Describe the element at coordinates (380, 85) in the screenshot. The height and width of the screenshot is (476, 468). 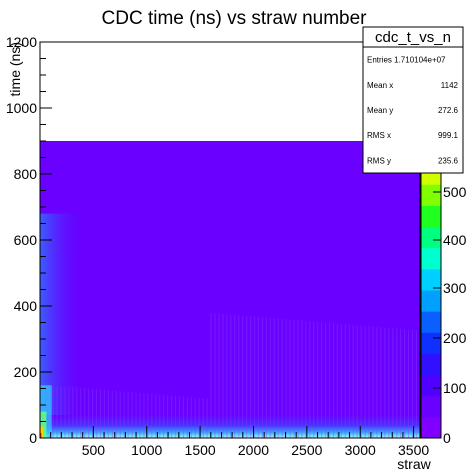
I see `stats-row-label: Mean x` at that location.